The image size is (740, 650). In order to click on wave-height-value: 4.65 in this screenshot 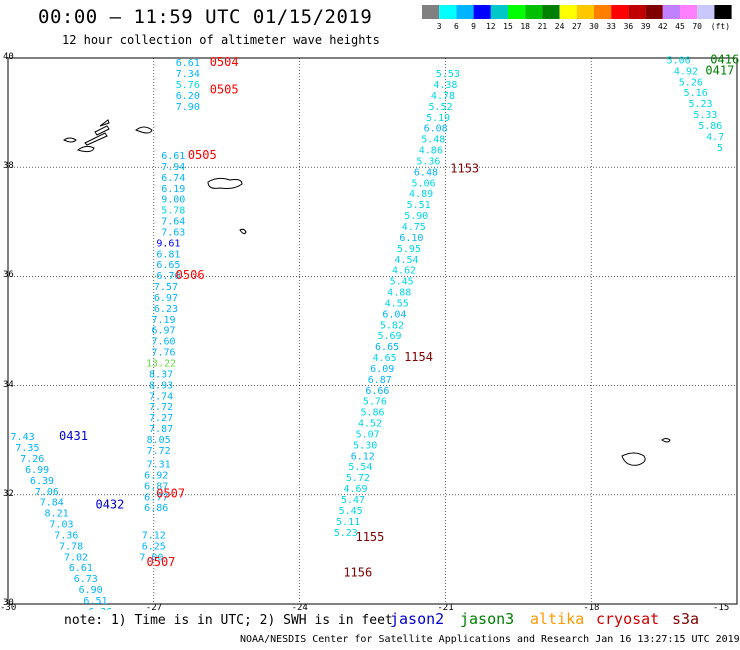, I will do `click(385, 358)`.